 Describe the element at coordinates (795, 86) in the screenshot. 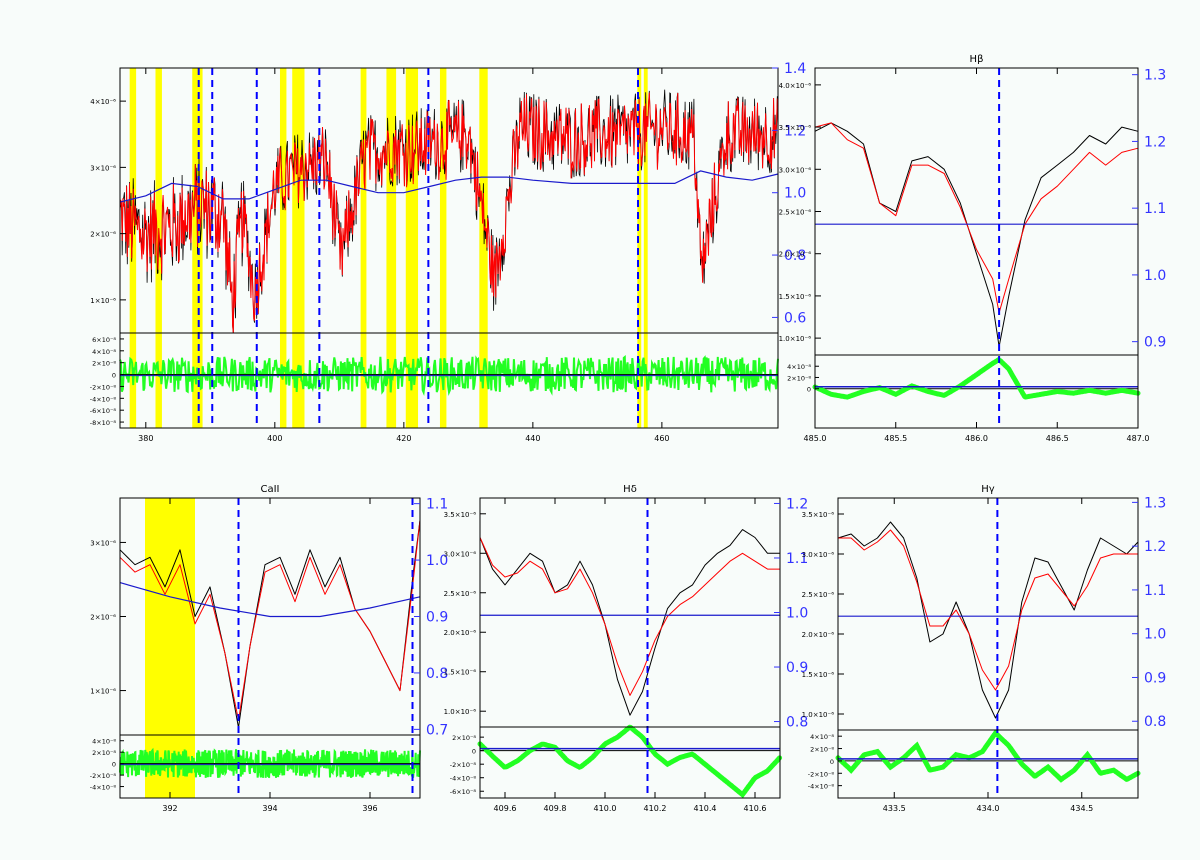

I see `y-tick-label: 4.0×10⁻⁶` at that location.